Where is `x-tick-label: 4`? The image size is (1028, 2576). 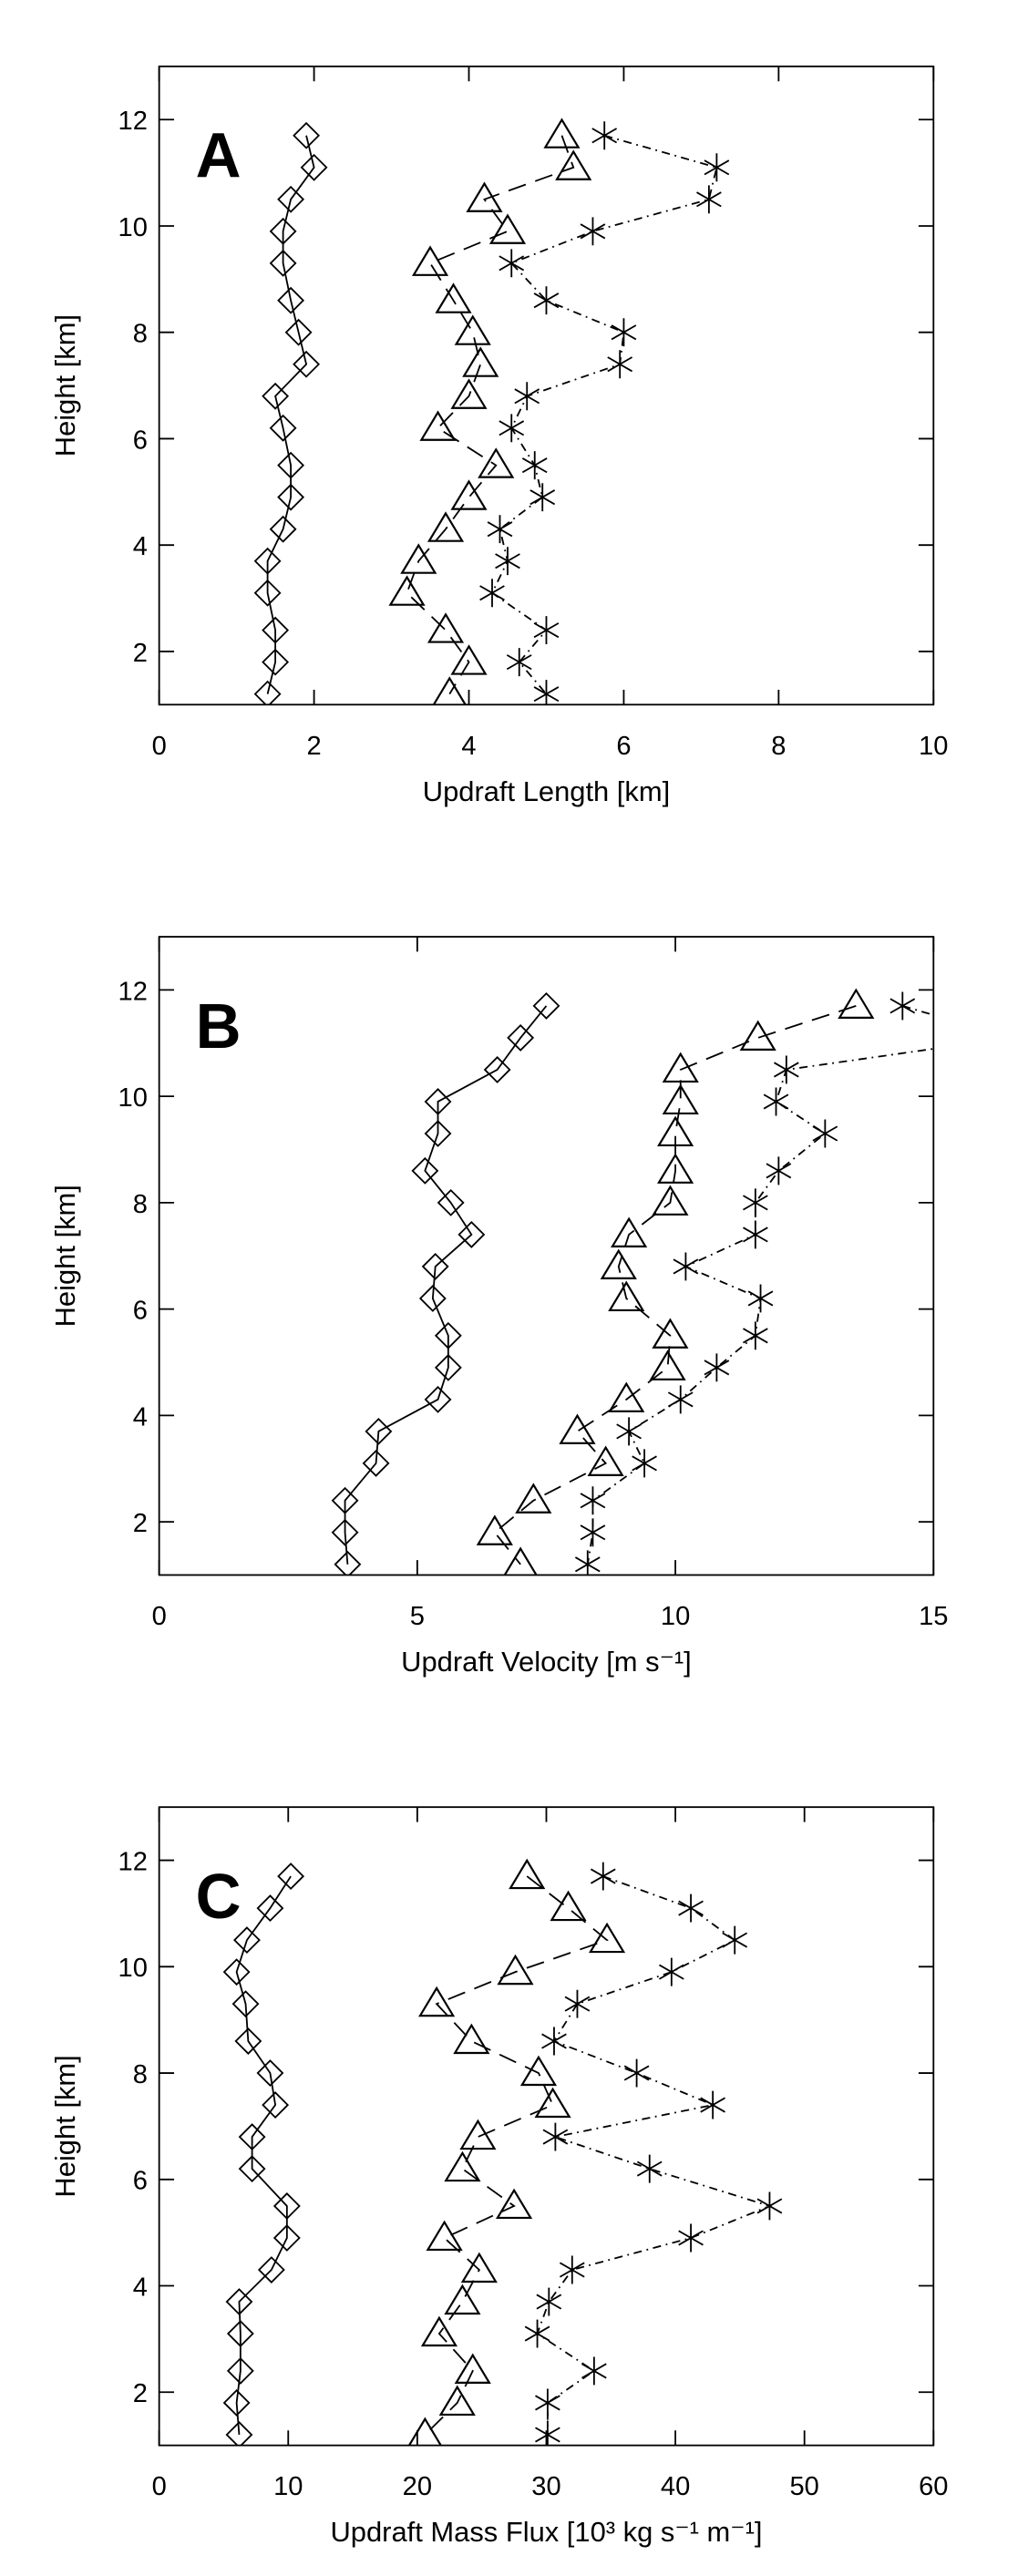 x-tick-label: 4 is located at coordinates (469, 747).